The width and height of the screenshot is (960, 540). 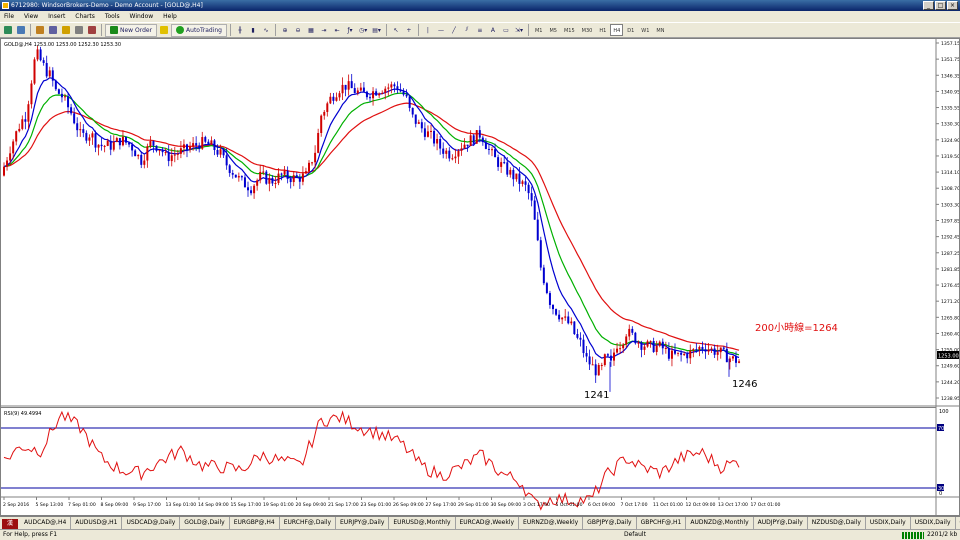 I want to click on chart-tab: EURGBP@,H4, so click(x=255, y=523).